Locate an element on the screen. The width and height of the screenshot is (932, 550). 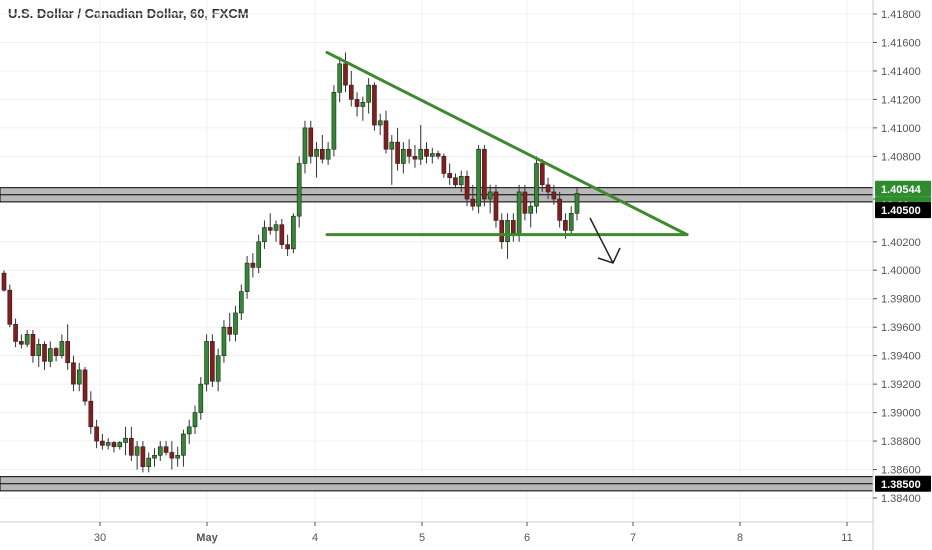
resistance-price-label-bg is located at coordinates (903, 210).